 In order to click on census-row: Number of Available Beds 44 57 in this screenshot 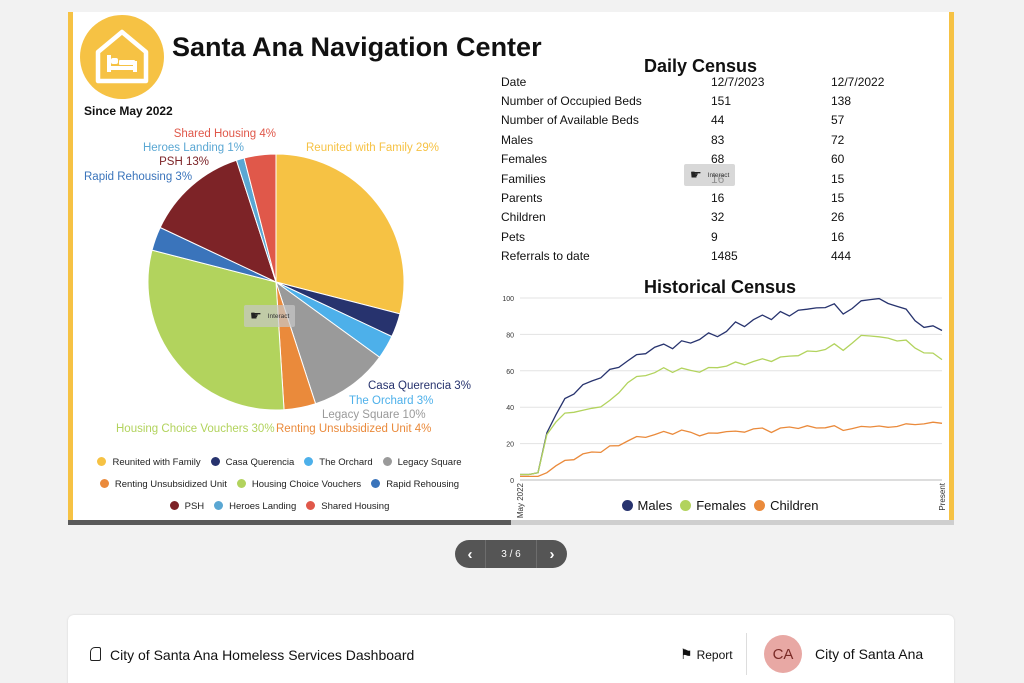, I will do `click(710, 120)`.